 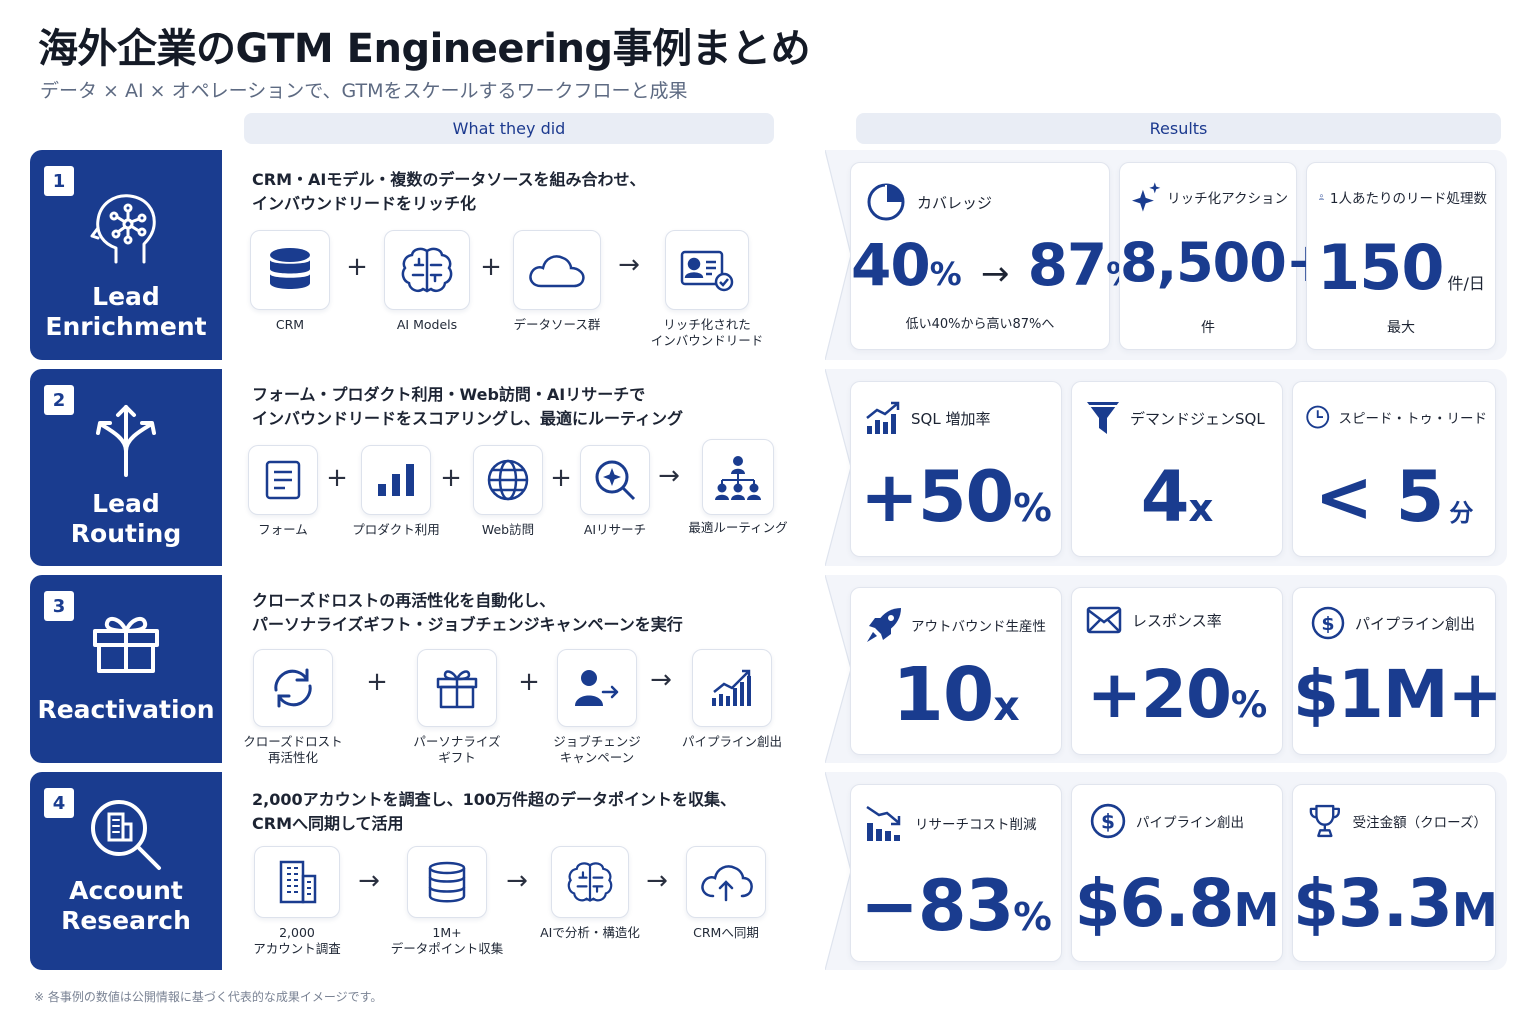 What do you see at coordinates (1401, 328) in the screenshot?
I see `result-sublabel: 最大` at bounding box center [1401, 328].